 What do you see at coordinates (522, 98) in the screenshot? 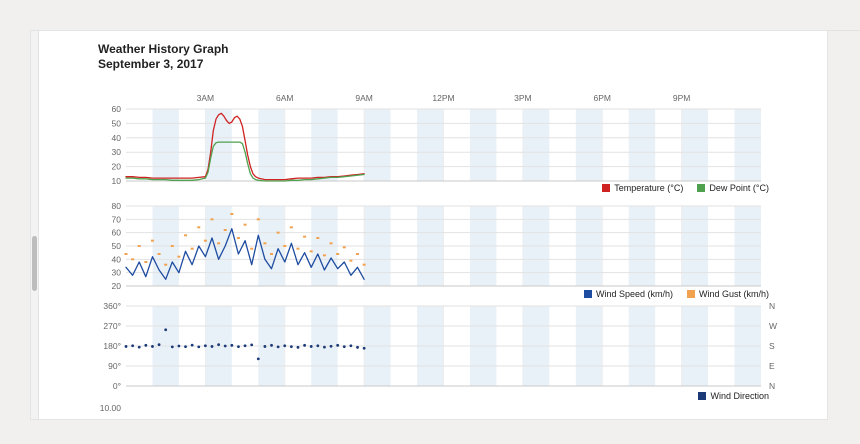
I see `svg-text: 3PM` at bounding box center [522, 98].